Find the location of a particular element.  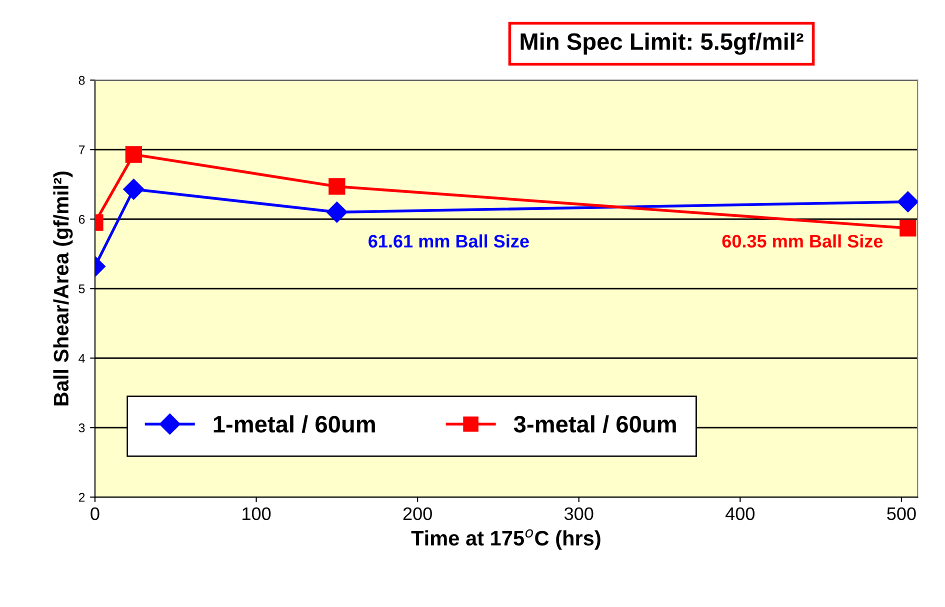

x-tick-label: 100 is located at coordinates (256, 513).